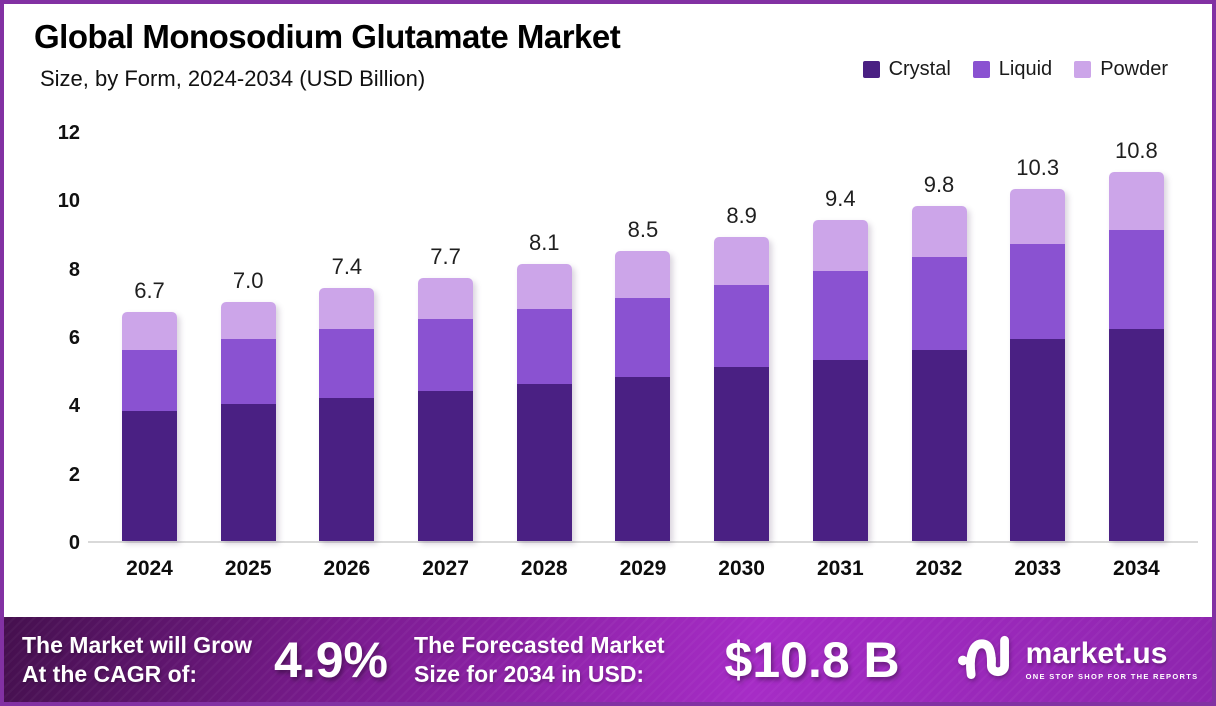 The width and height of the screenshot is (1216, 706). Describe the element at coordinates (445, 568) in the screenshot. I see `x-axis-label-2027: 2027` at that location.